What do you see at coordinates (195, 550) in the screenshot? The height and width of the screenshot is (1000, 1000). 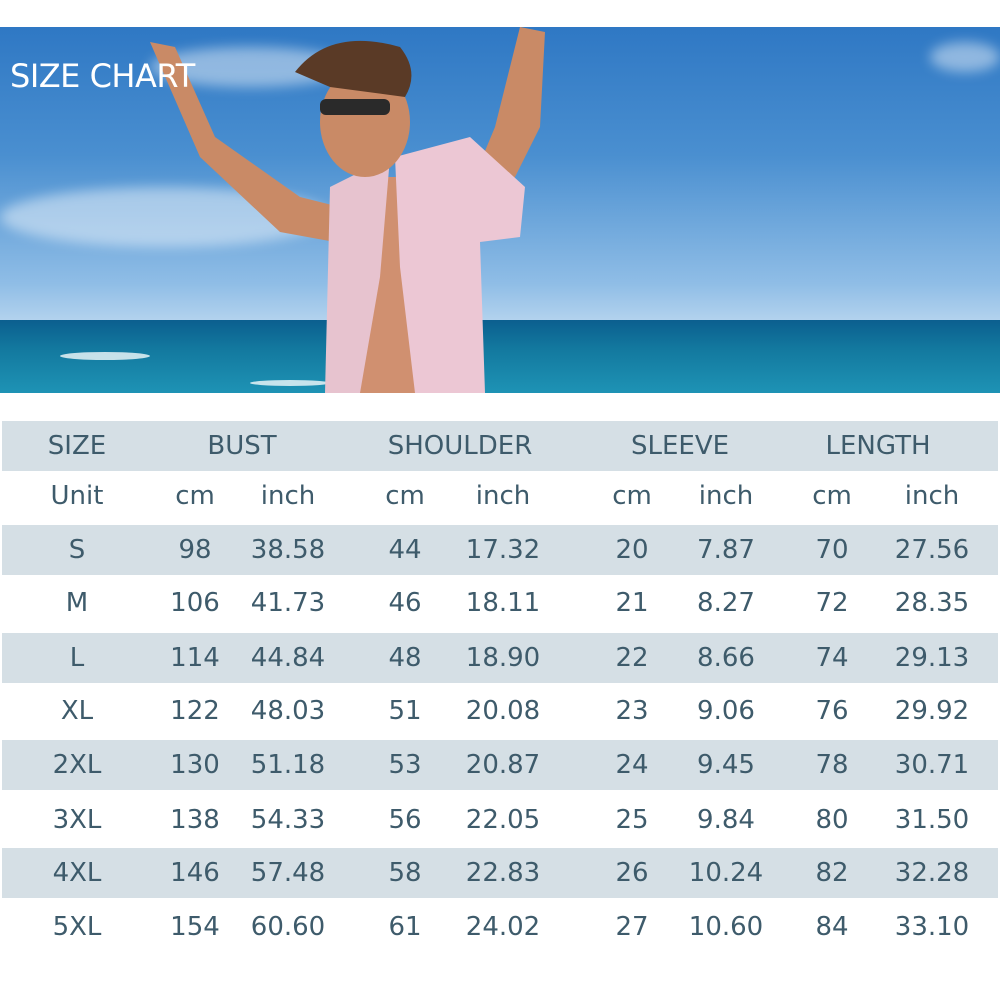 I see `table-cell: 98` at bounding box center [195, 550].